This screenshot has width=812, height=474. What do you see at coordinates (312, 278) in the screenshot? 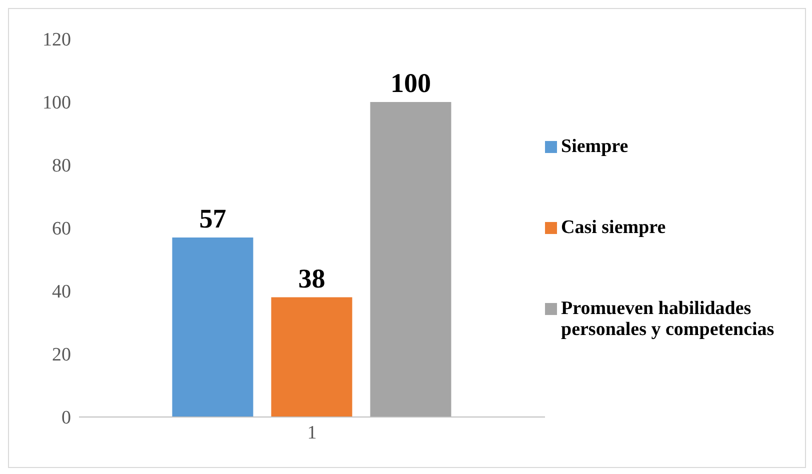
I see `data-label: 38` at bounding box center [312, 278].